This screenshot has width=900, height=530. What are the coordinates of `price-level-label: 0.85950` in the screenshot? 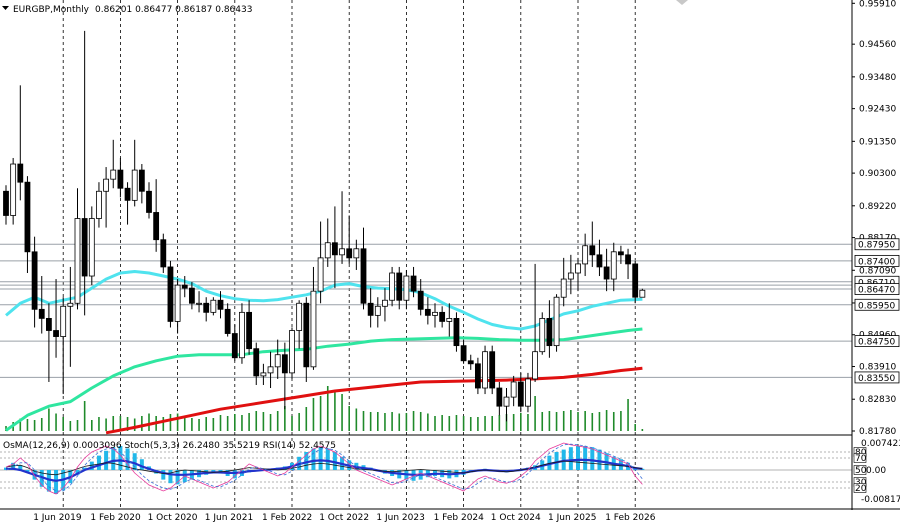 It's located at (876, 306).